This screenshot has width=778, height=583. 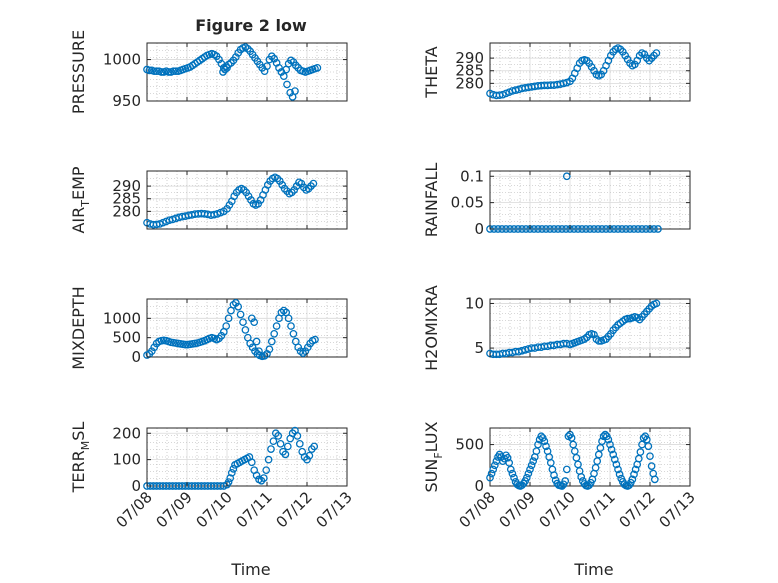 What do you see at coordinates (433, 456) in the screenshot?
I see `y-axis-label-sun_flux: SUNFLUX` at bounding box center [433, 456].